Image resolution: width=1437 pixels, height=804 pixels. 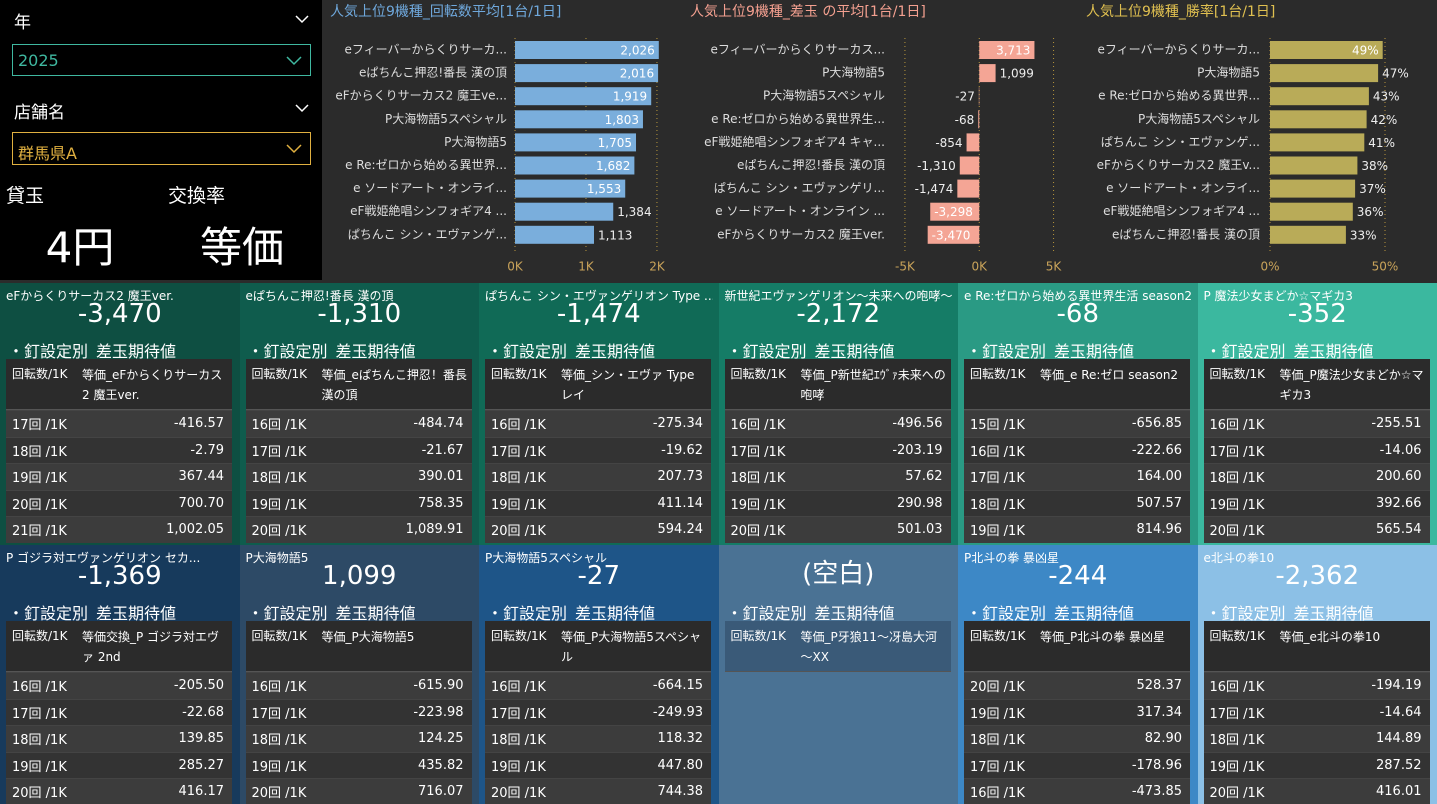 What do you see at coordinates (1054, 267) in the screenshot?
I see `x-tick-label: 5K` at bounding box center [1054, 267].